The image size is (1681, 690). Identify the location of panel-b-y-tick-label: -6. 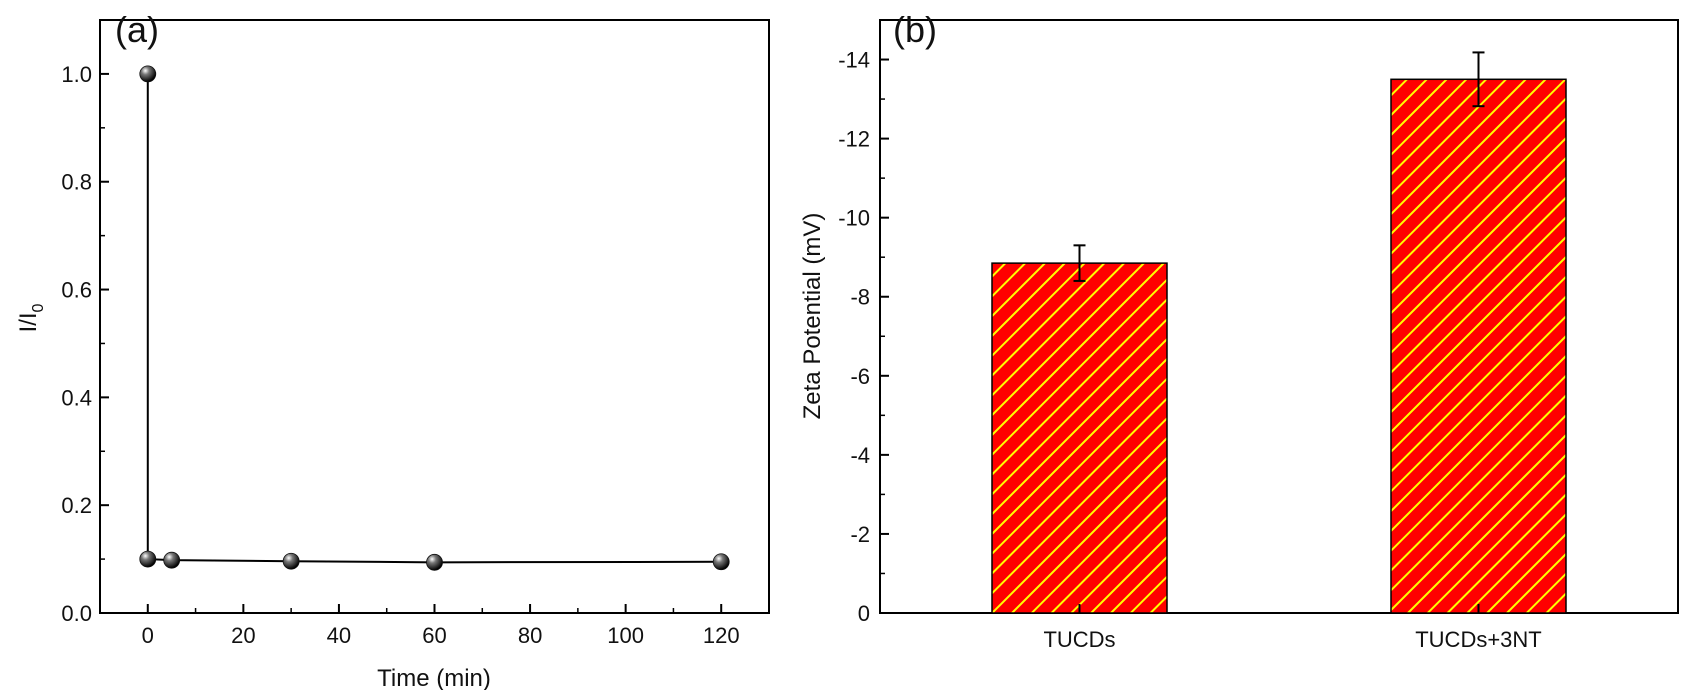
(860, 376).